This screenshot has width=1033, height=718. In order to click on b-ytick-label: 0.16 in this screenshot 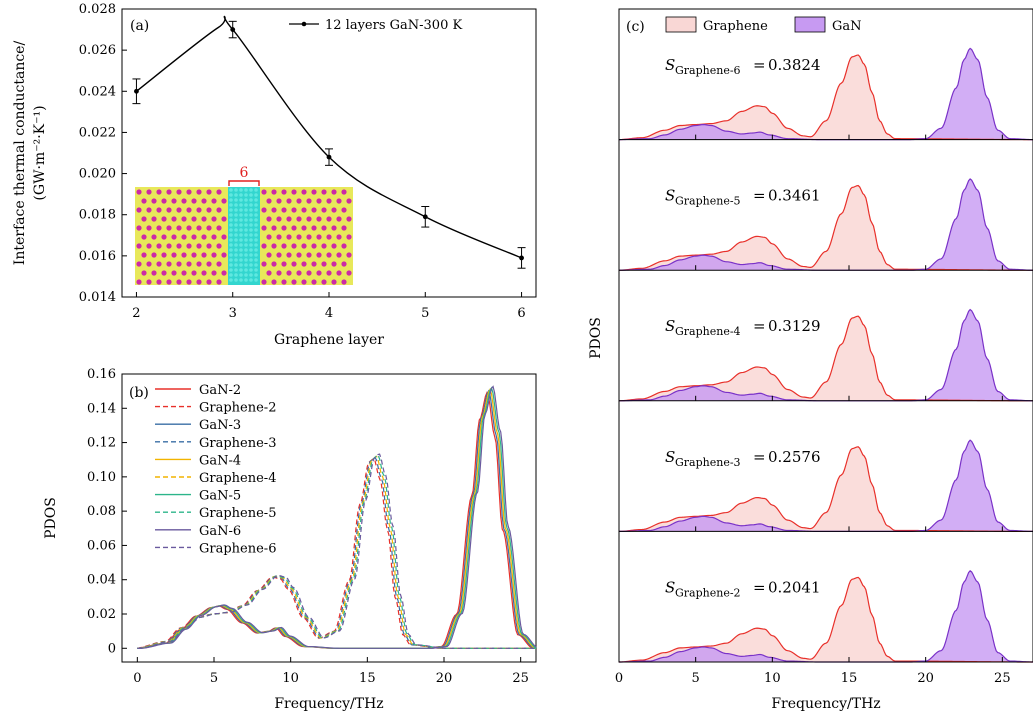, I will do `click(101, 374)`.